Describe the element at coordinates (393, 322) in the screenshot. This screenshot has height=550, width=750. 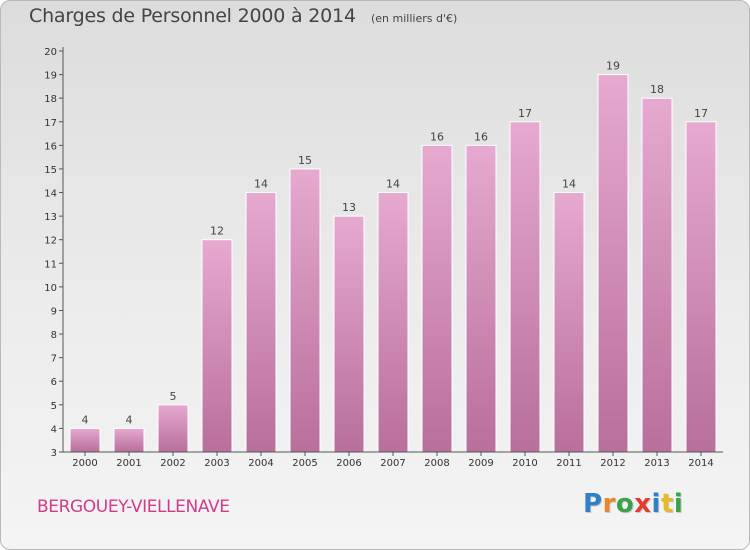
I see `bar-2007` at that location.